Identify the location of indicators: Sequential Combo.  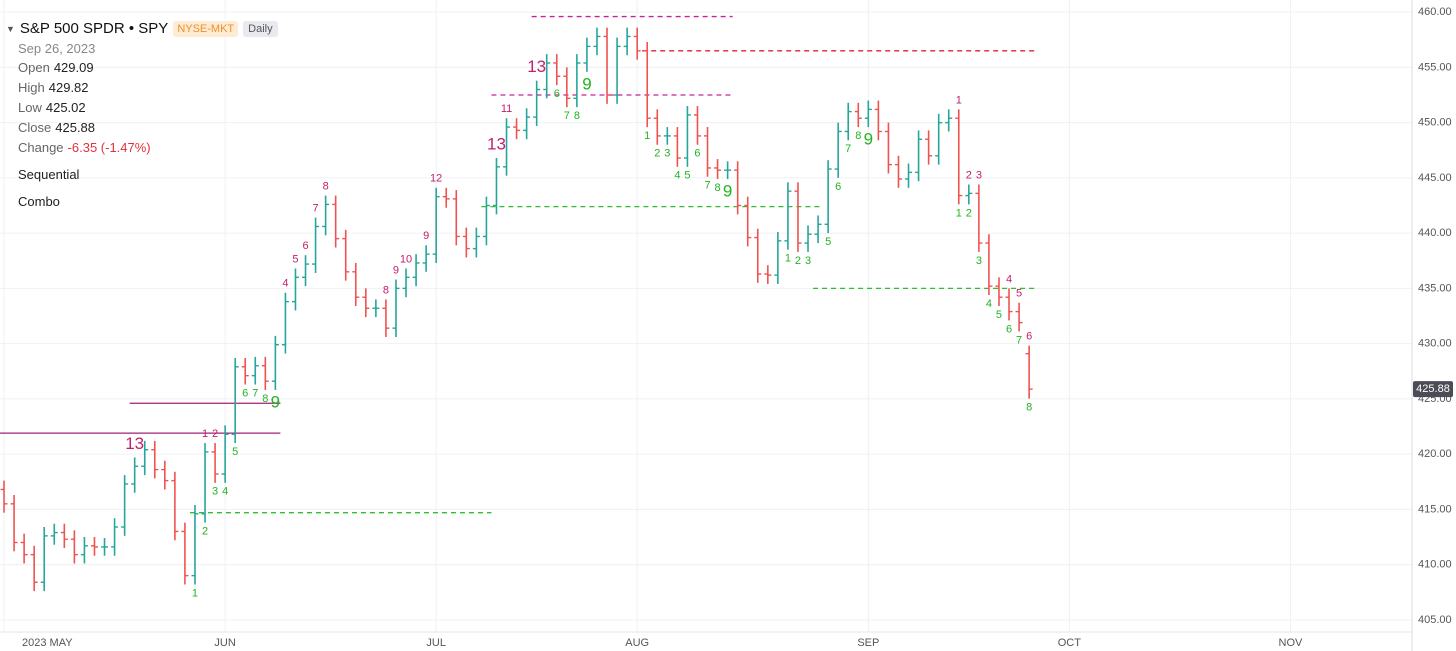
(142, 188).